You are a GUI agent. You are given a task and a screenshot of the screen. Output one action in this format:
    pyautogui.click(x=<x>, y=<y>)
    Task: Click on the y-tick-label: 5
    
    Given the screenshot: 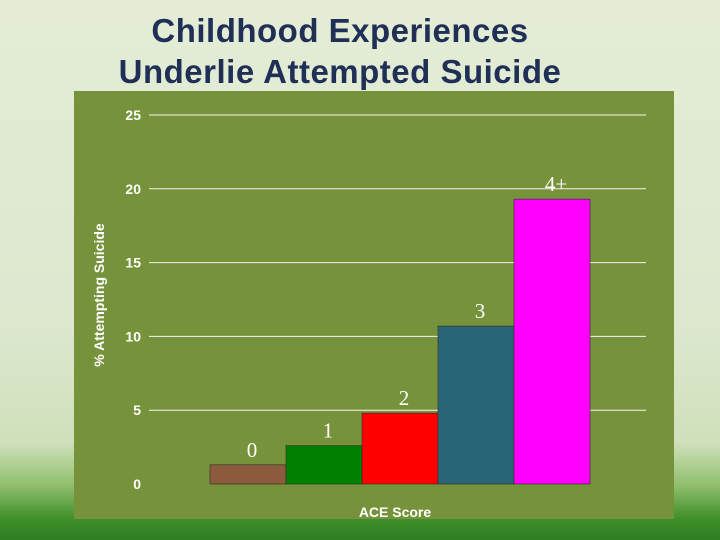 What is the action you would take?
    pyautogui.click(x=137, y=410)
    